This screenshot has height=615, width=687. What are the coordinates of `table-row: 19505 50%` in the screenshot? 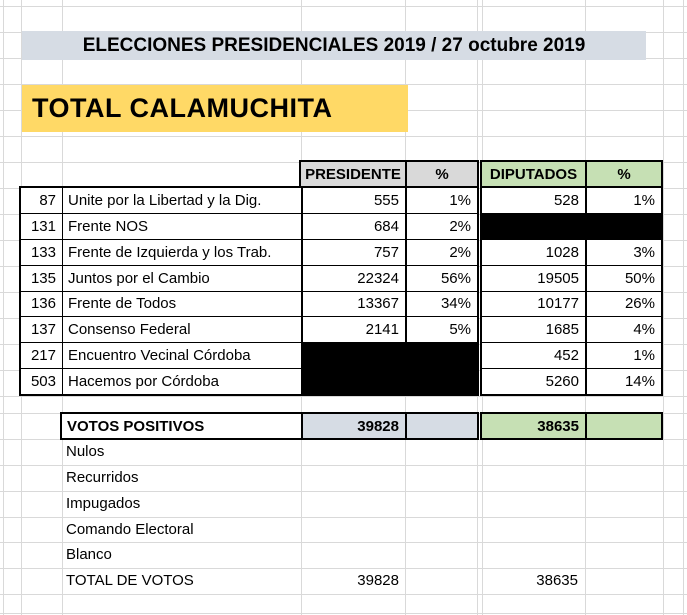 It's located at (571, 278).